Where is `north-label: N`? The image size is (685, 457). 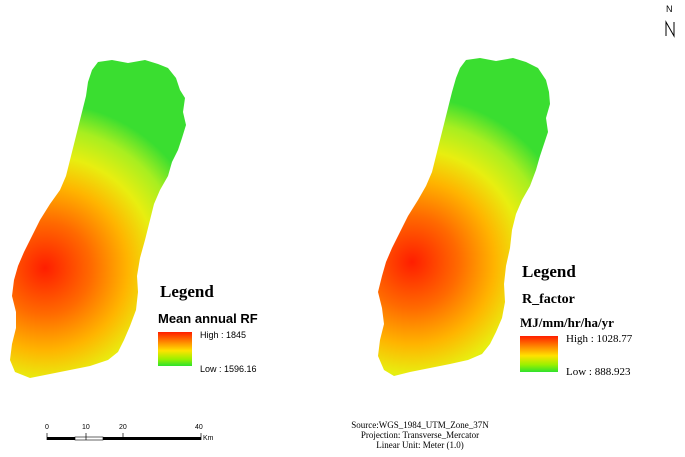
north-label: N is located at coordinates (669, 9).